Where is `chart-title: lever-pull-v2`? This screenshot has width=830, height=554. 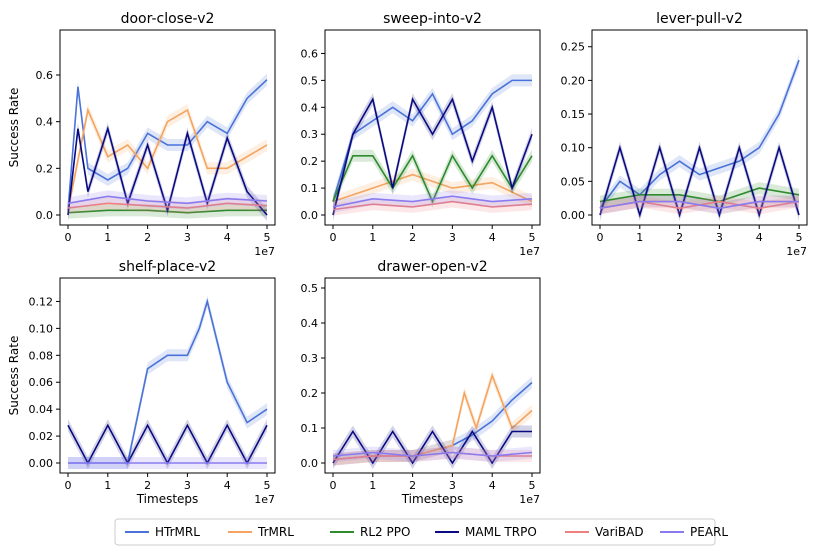 chart-title: lever-pull-v2 is located at coordinates (699, 19).